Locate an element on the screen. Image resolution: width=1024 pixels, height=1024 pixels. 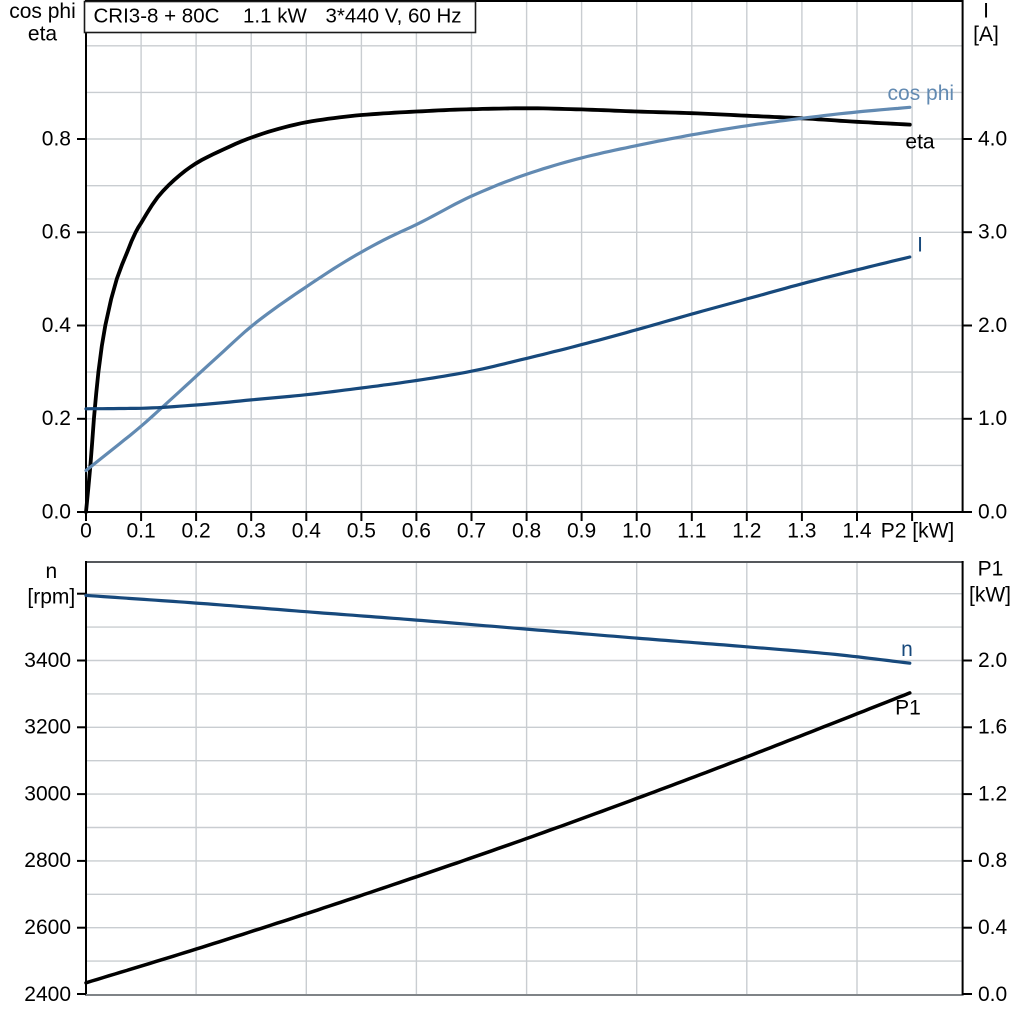
svg-text: 1.4 is located at coordinates (857, 530).